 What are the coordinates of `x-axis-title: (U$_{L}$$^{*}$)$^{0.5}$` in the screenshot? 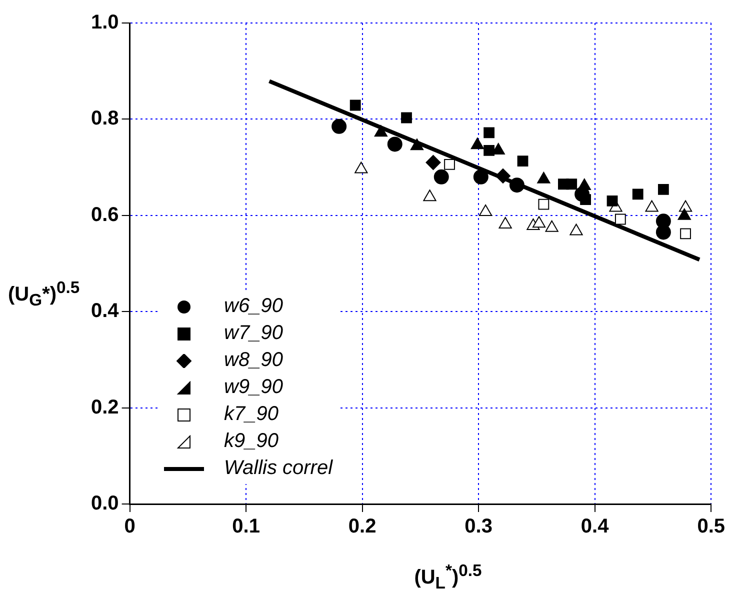 It's located at (448, 577).